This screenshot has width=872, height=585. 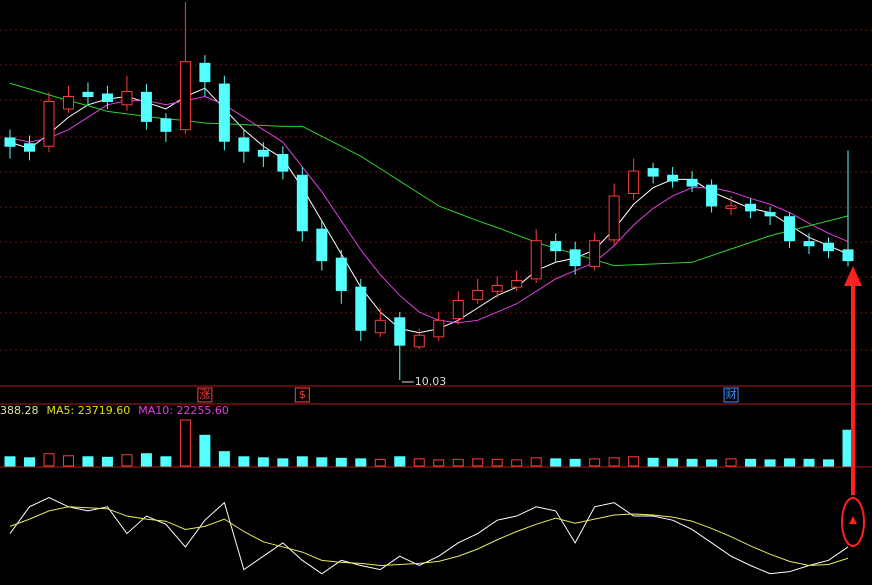 I want to click on marker-label: 涨, so click(x=204, y=394).